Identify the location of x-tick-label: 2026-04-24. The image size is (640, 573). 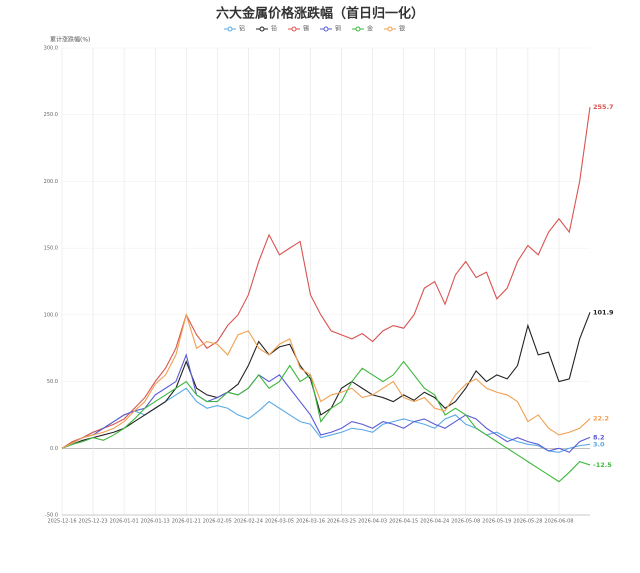
(434, 522).